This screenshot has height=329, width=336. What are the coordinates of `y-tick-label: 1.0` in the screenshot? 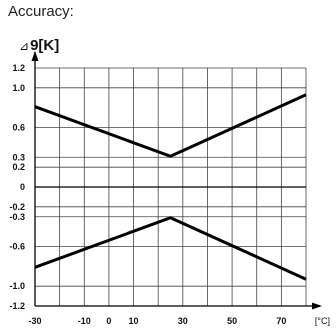 It's located at (18, 88).